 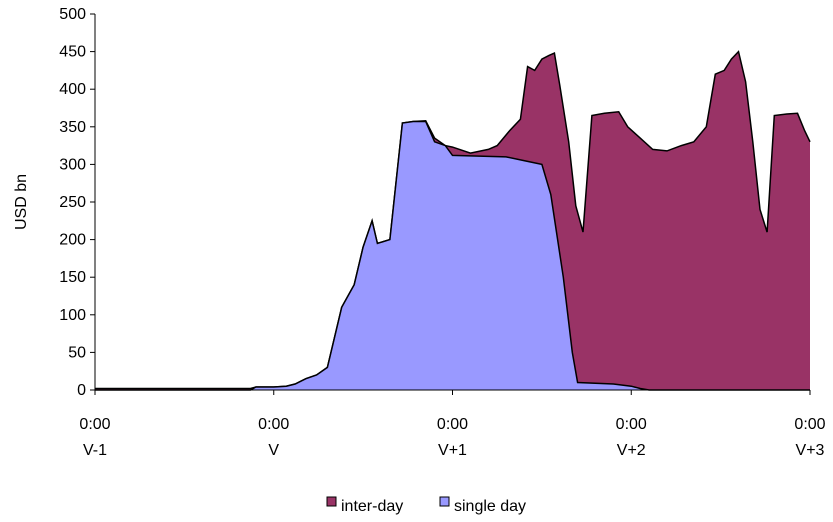 What do you see at coordinates (72, 315) in the screenshot?
I see `y-tick-label: 100` at bounding box center [72, 315].